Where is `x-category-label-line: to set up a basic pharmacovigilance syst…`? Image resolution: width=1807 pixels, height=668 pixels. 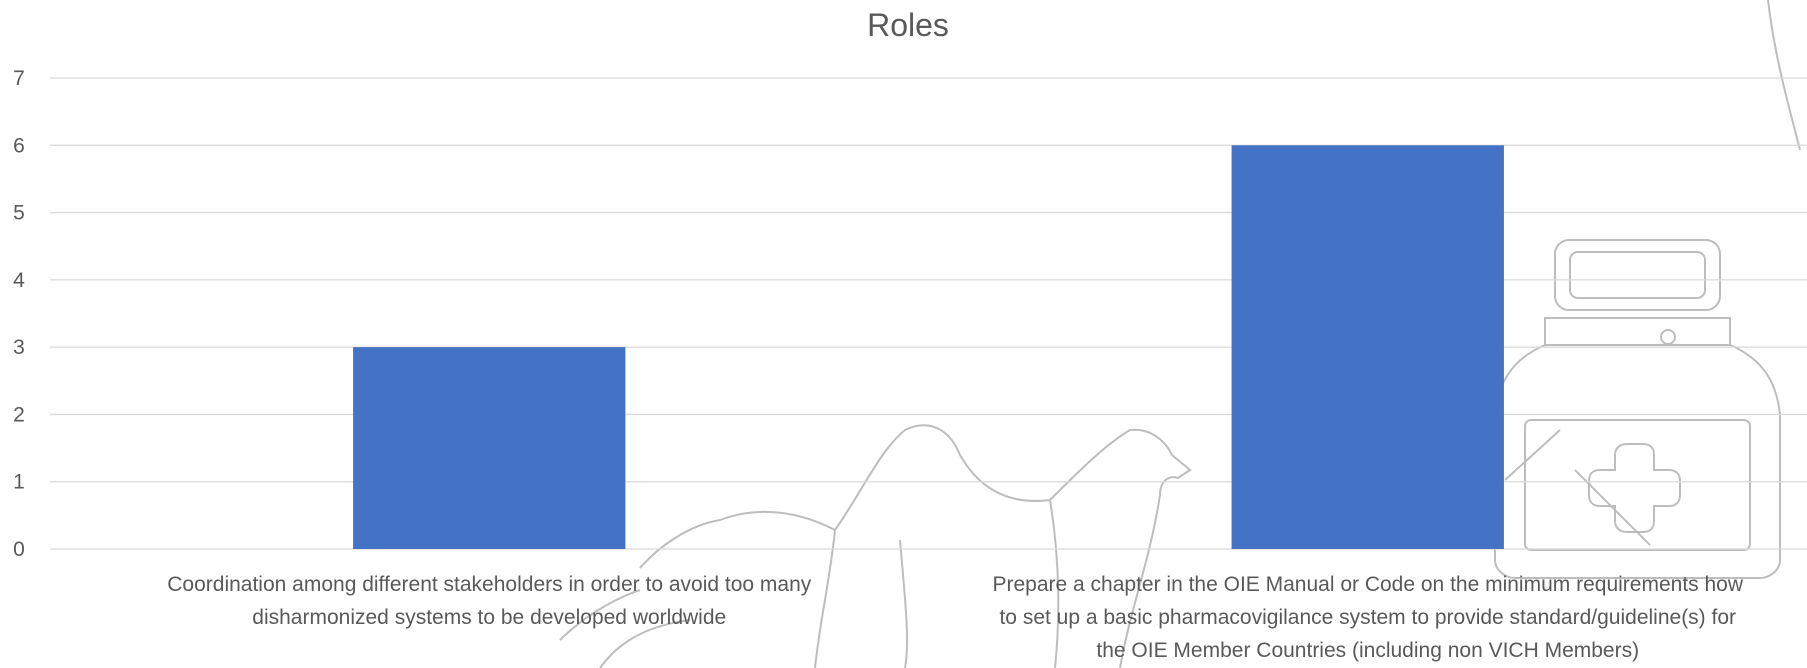 x-category-label-line: to set up a basic pharmacovigilance syst… is located at coordinates (1367, 617).